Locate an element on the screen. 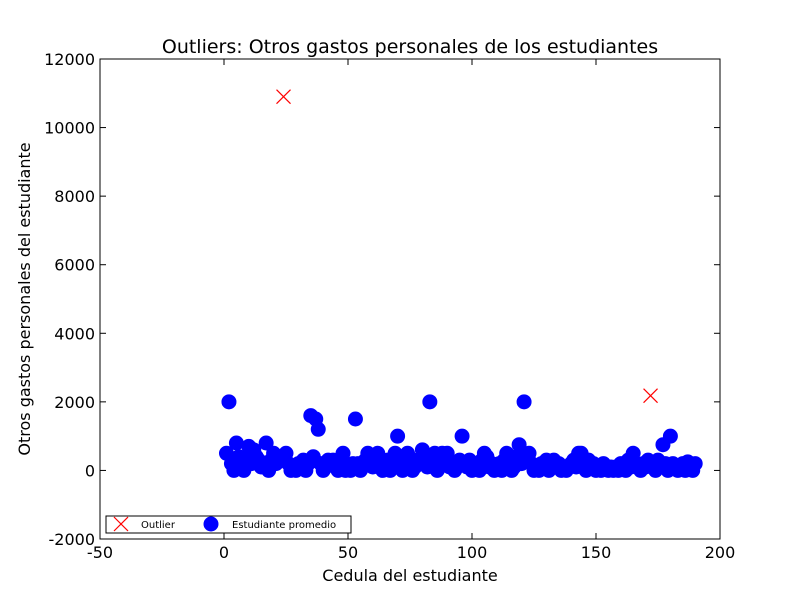 This screenshot has height=604, width=800. legend: Outlier Estudiante promedio is located at coordinates (228, 524).